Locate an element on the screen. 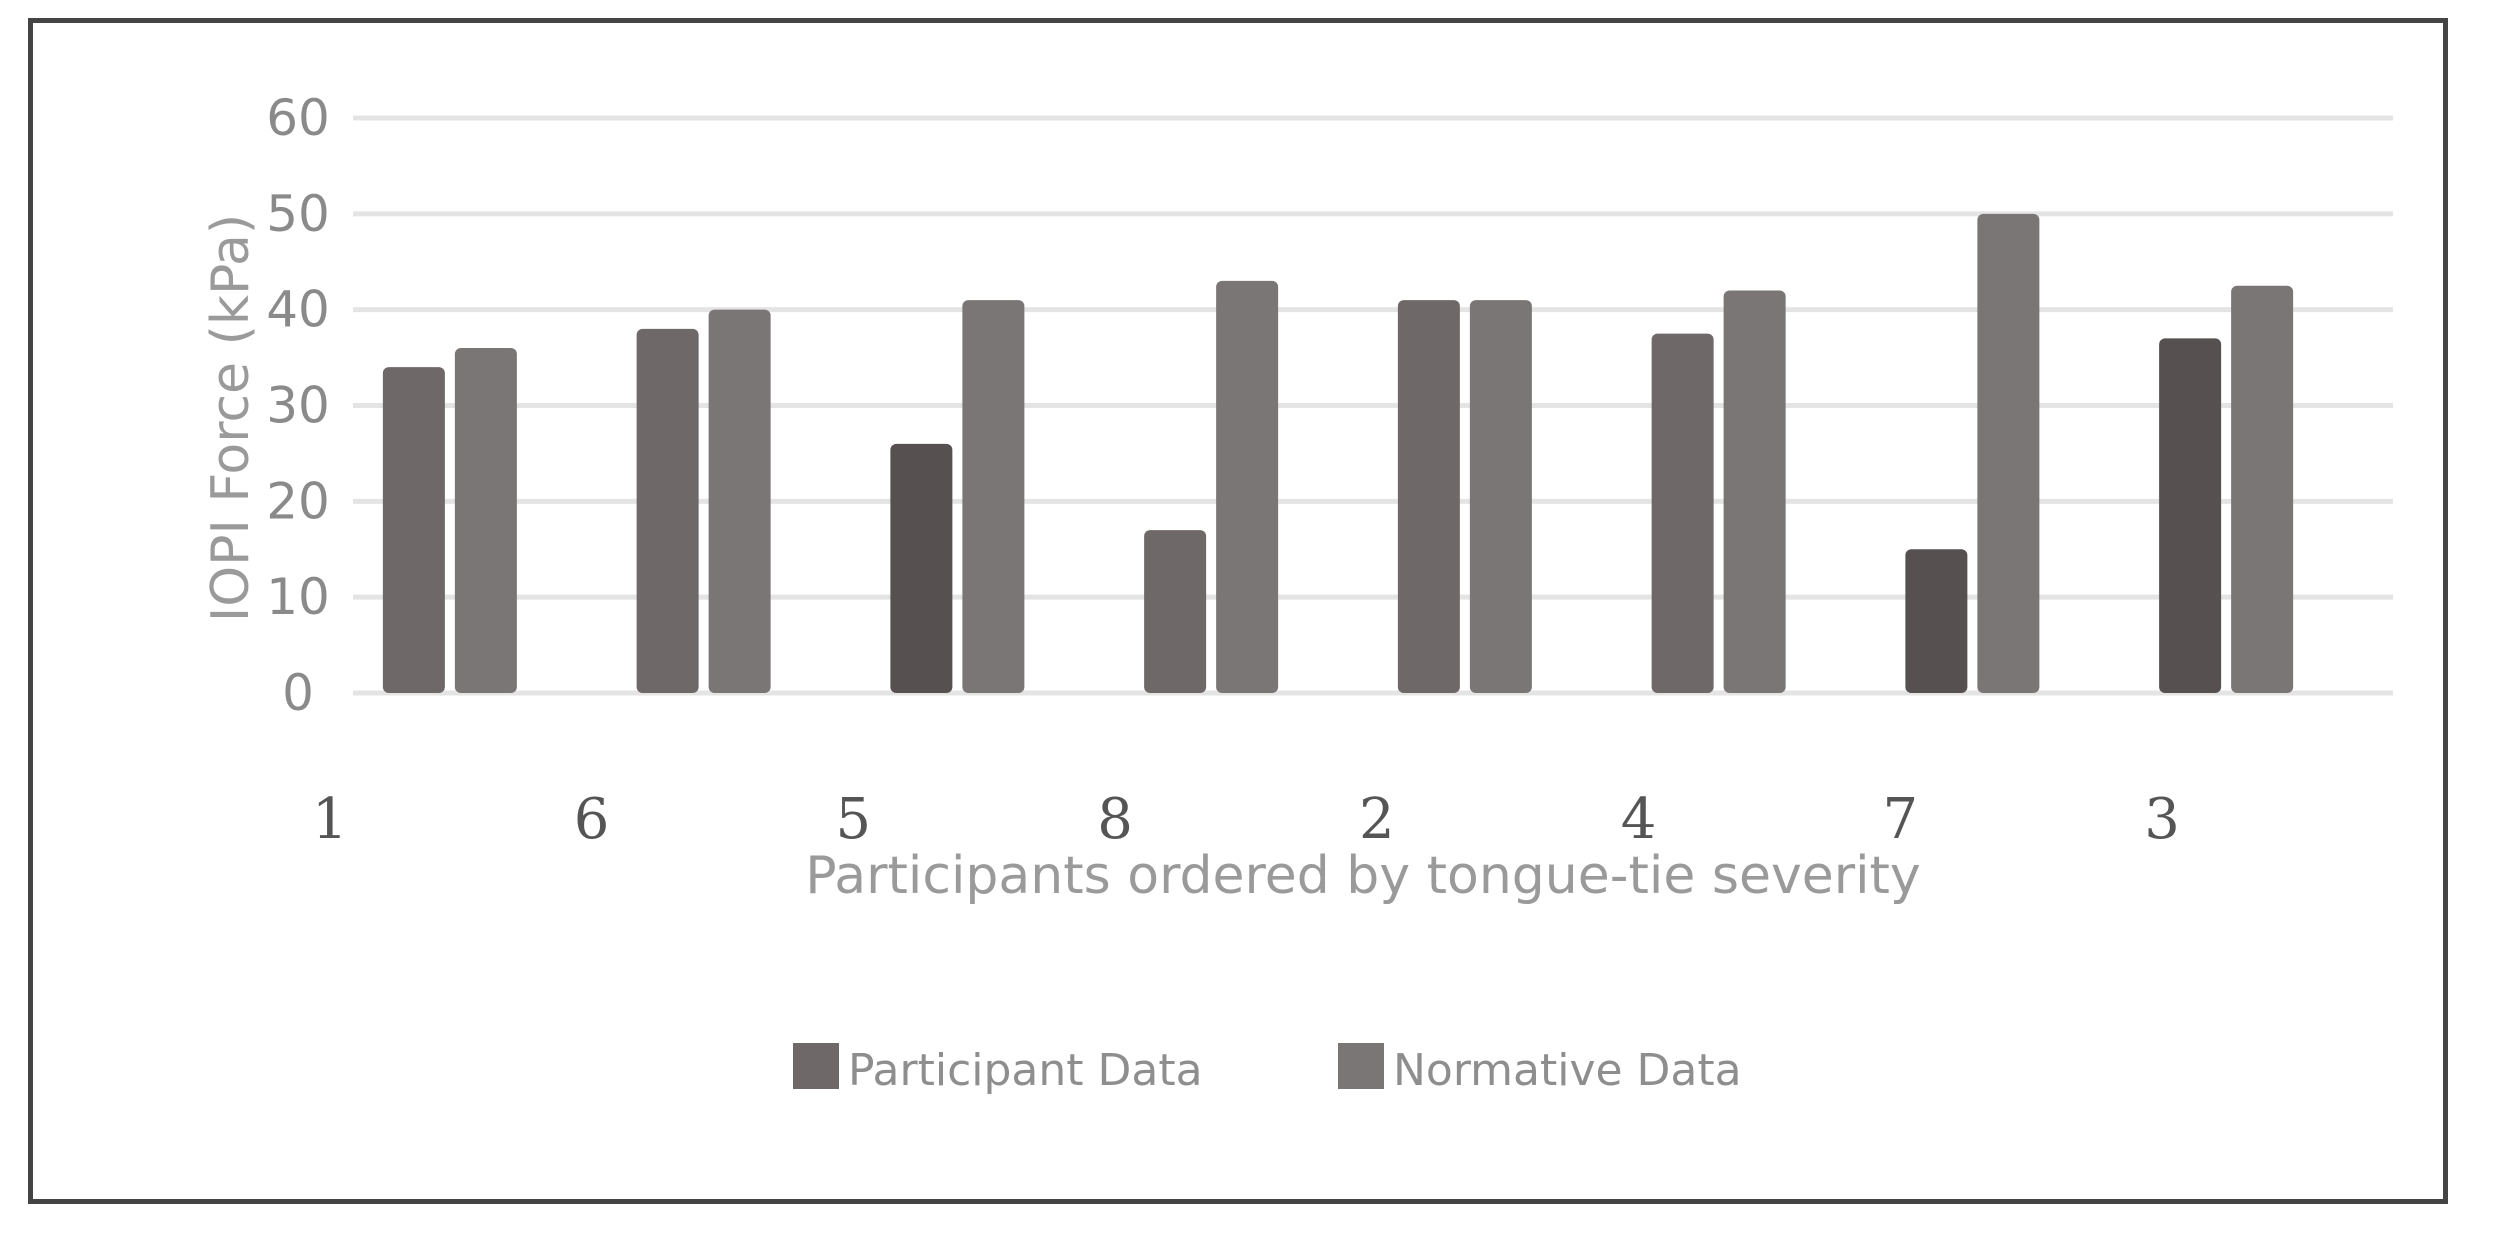 This screenshot has height=1233, width=2510. y-tick-label: 10 is located at coordinates (298, 597).